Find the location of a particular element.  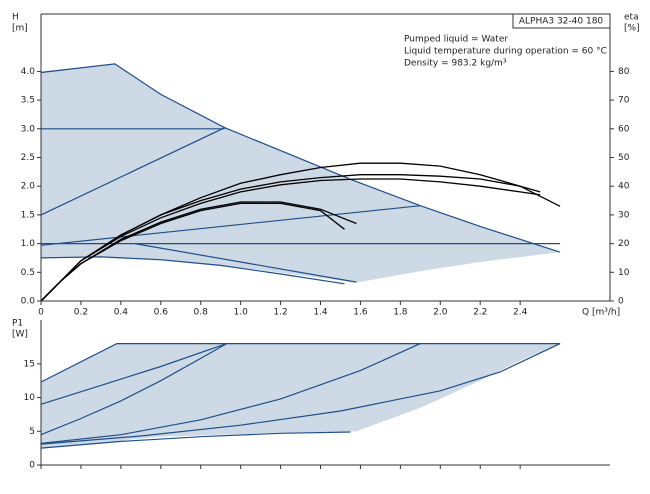

y2-tick-label: 80 is located at coordinates (624, 72).